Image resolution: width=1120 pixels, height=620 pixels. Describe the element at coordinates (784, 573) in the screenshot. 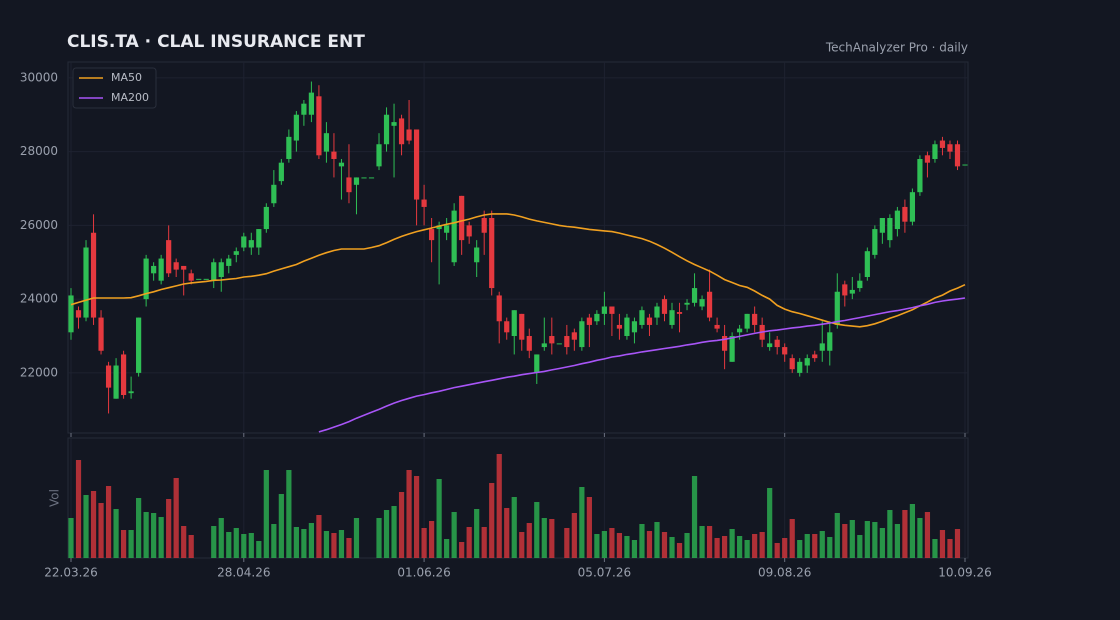

I see `x-tick-label: 09.08.26` at that location.